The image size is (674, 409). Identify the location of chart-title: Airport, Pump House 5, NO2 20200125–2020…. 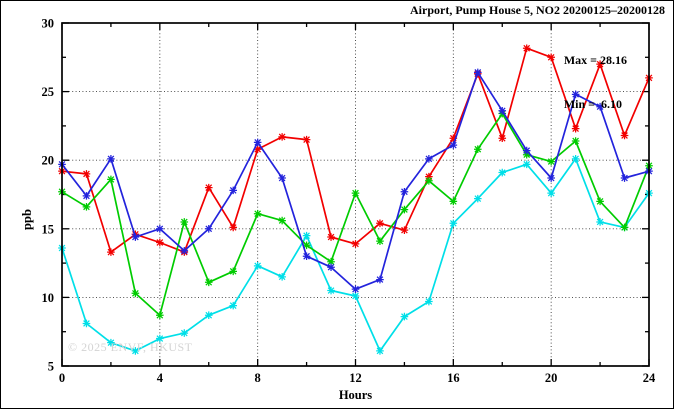
(537, 10).